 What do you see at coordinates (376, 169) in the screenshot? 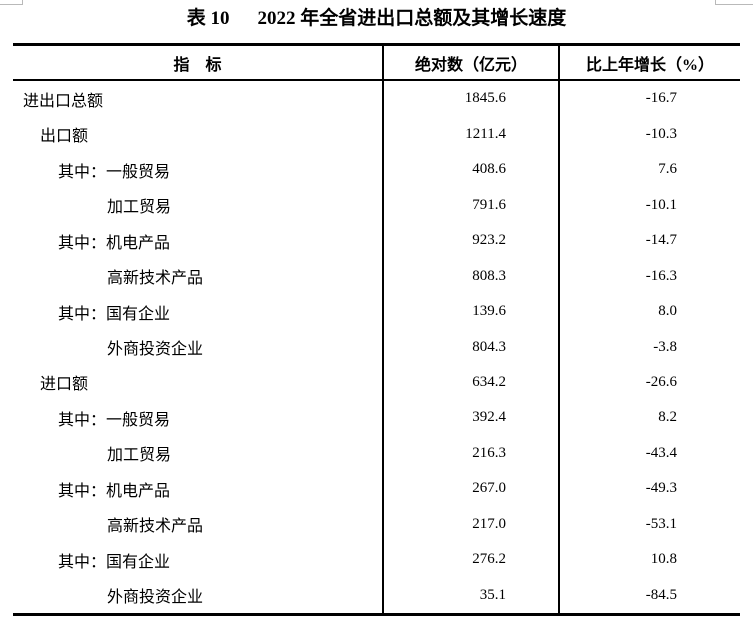
I see `table-row: 其中：一般贸易 408.6 7.6` at bounding box center [376, 169].